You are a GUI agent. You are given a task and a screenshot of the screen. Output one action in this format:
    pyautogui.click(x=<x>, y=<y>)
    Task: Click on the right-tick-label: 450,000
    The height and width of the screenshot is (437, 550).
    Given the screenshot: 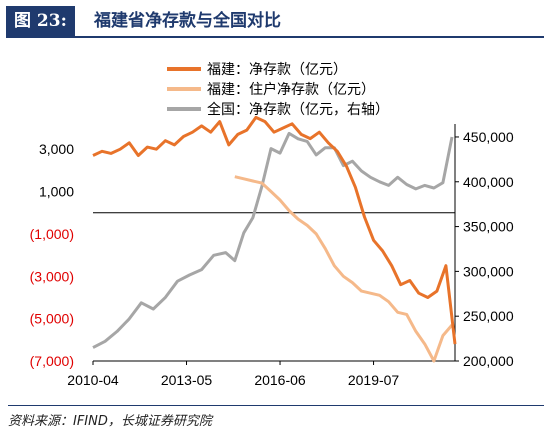 What is the action you would take?
    pyautogui.click(x=488, y=137)
    